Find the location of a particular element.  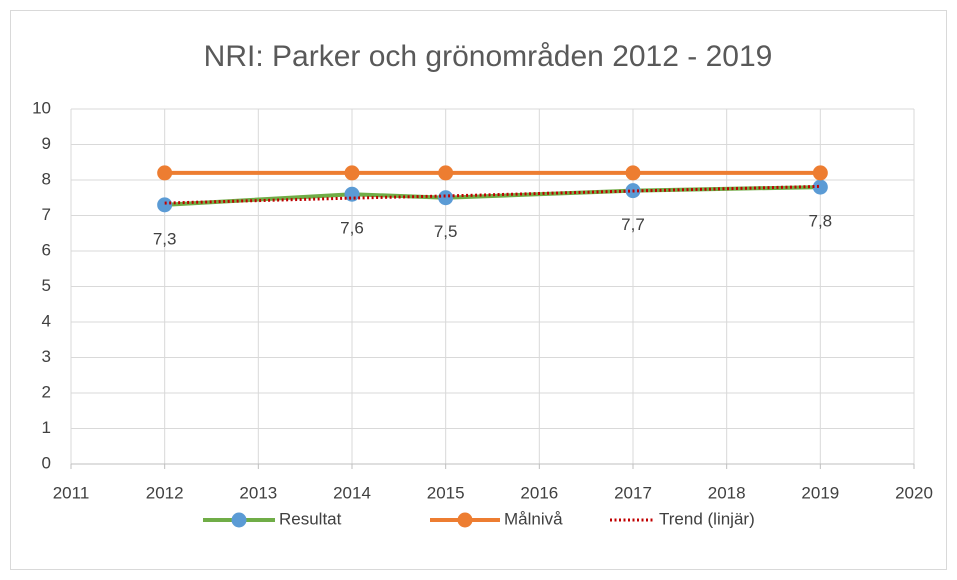

x-tick-label: 2016 is located at coordinates (539, 492).